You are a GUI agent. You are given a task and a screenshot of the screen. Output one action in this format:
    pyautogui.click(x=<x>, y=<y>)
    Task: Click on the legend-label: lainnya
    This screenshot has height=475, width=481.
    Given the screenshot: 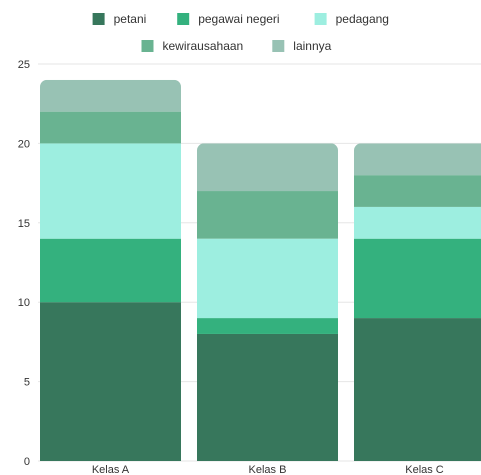 What is the action you would take?
    pyautogui.click(x=312, y=46)
    